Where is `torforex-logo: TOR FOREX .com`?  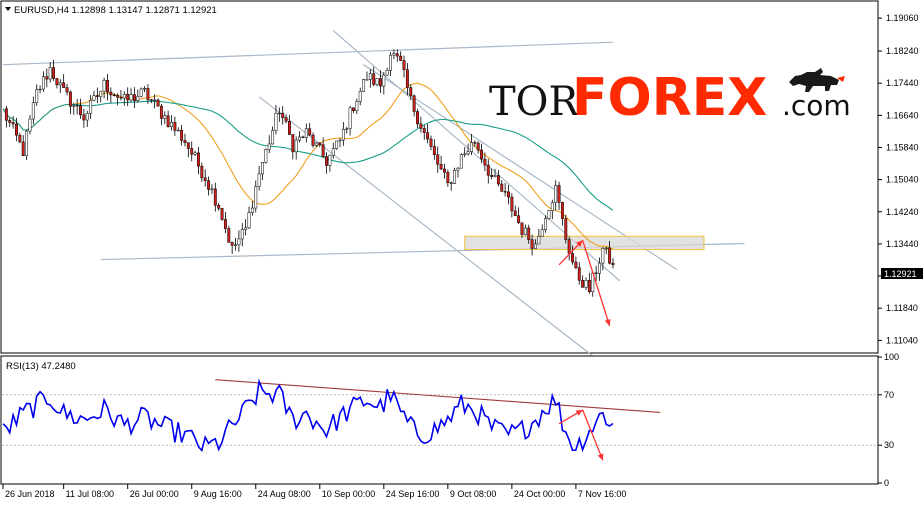 torforex-logo: TOR FOREX .com is located at coordinates (670, 98).